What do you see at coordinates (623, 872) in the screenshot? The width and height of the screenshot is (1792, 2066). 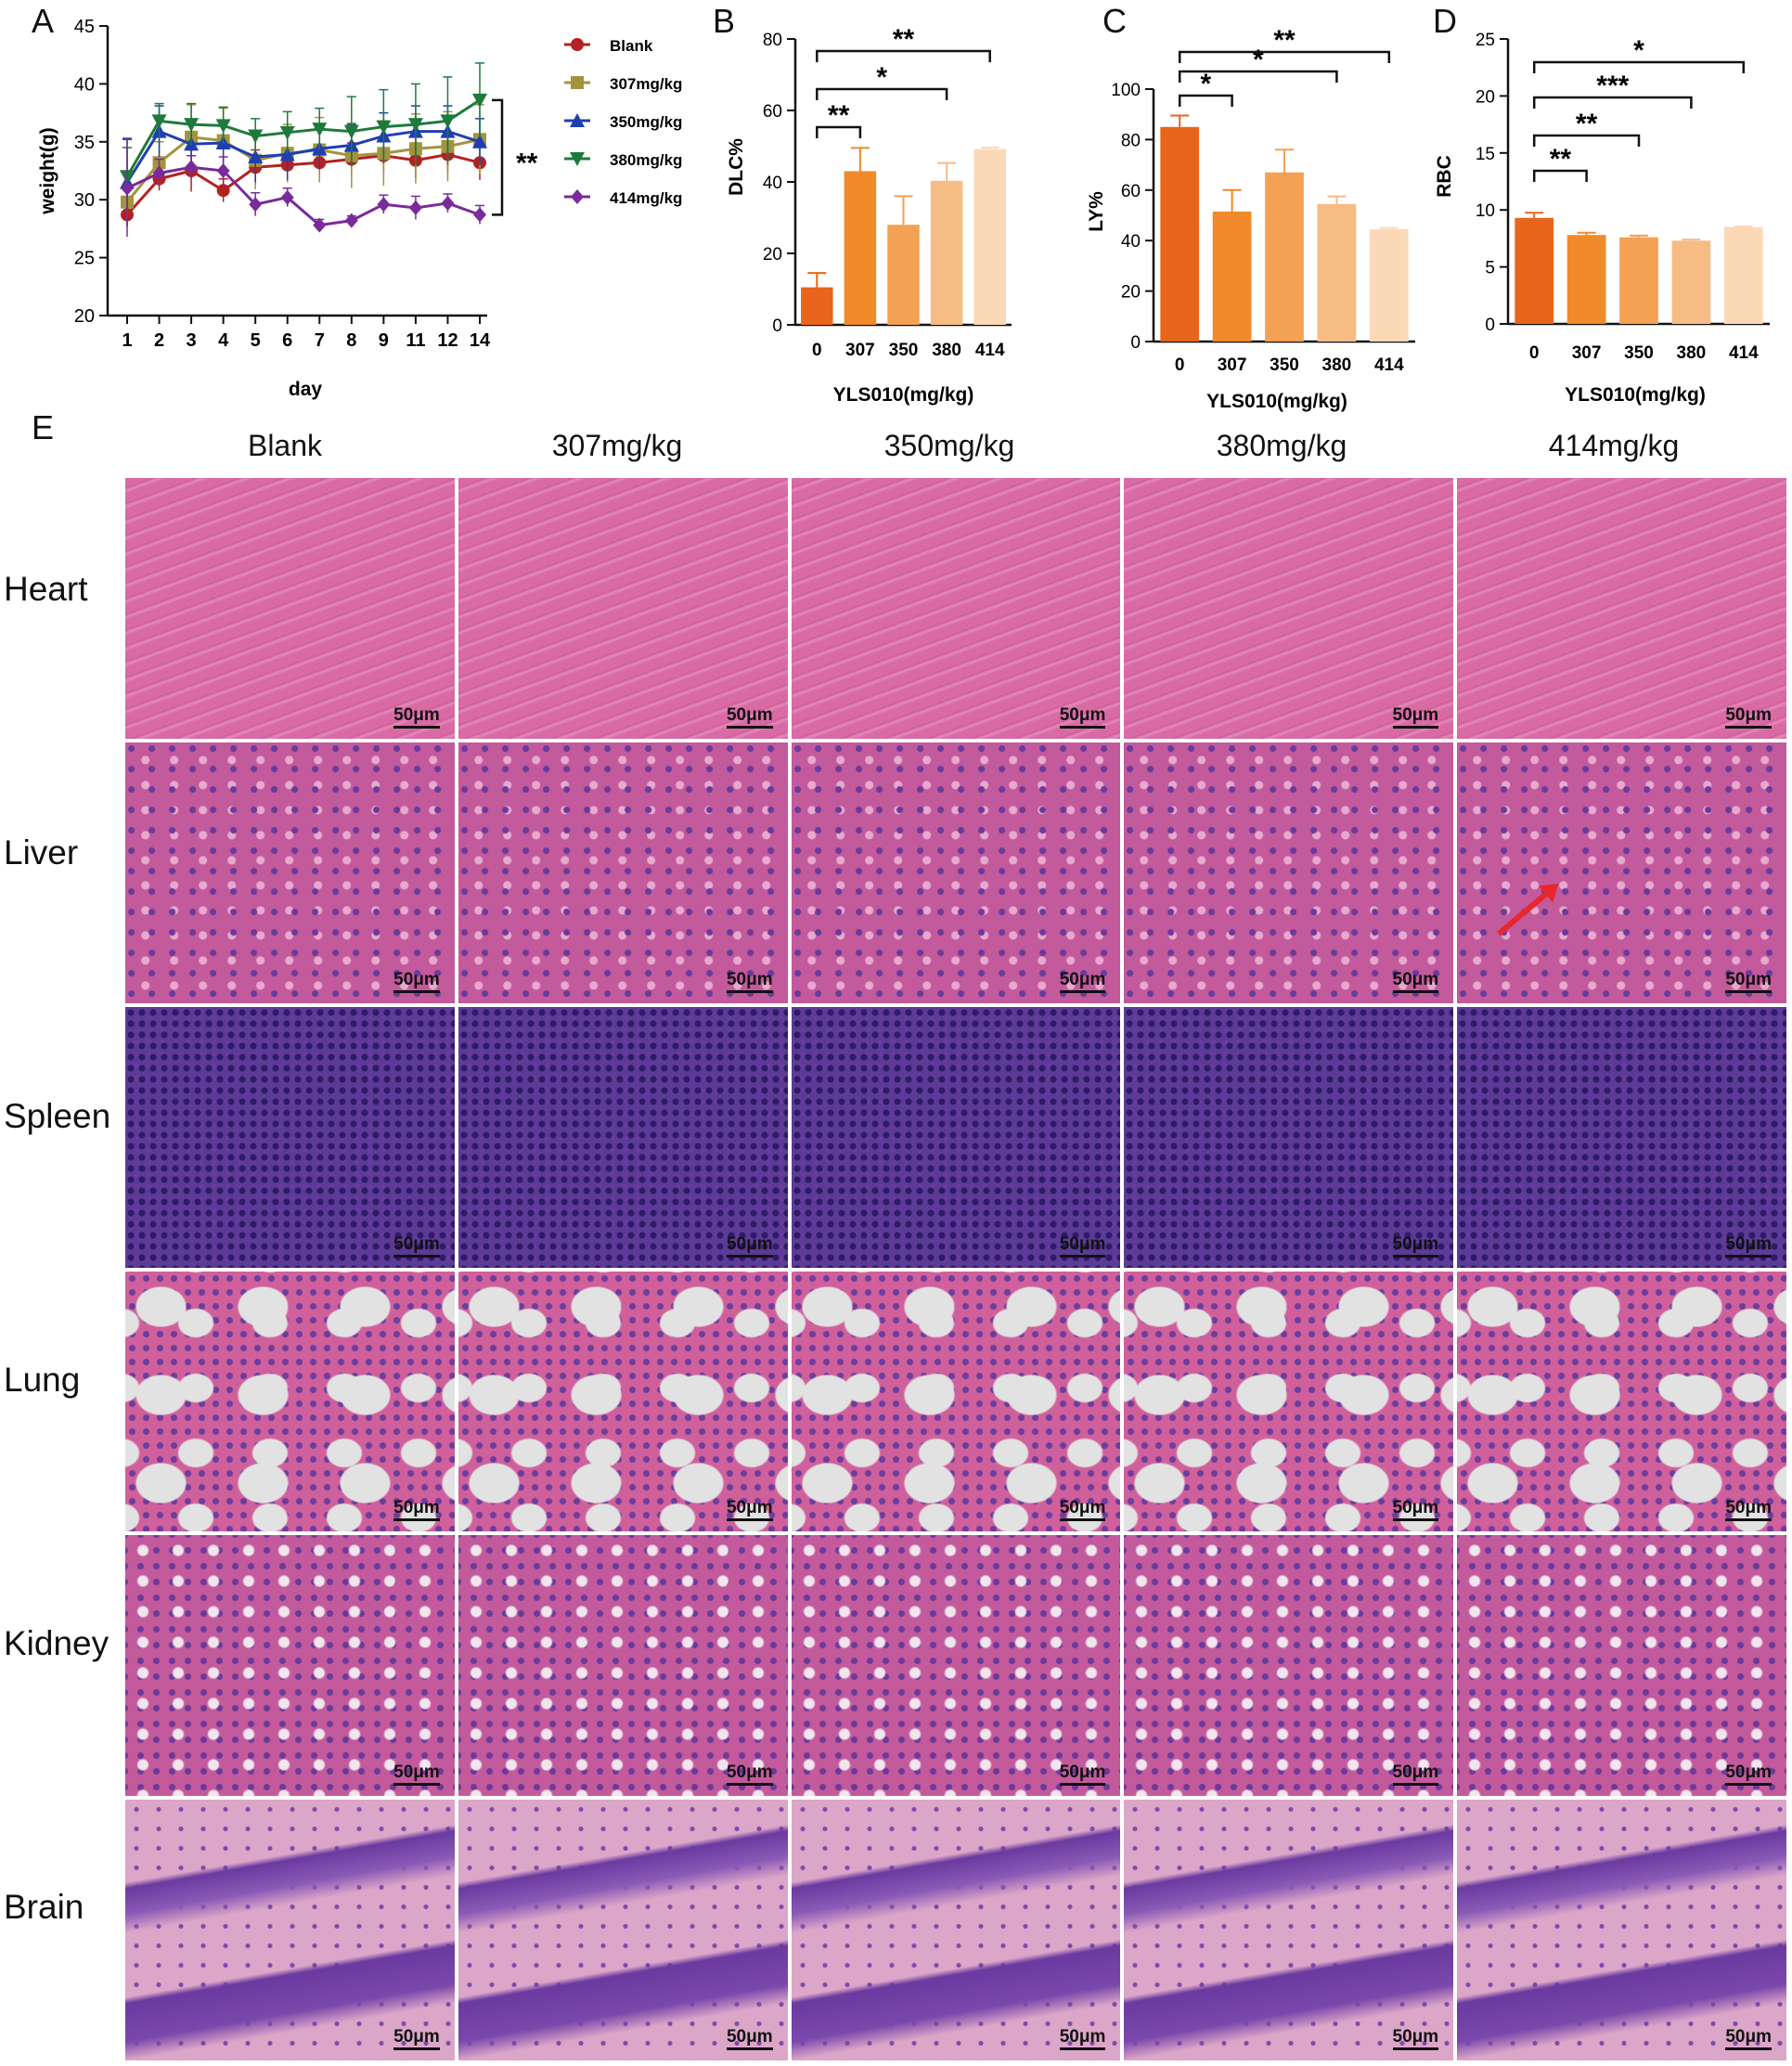 I see `histology-image-liver-2: 50μm` at bounding box center [623, 872].